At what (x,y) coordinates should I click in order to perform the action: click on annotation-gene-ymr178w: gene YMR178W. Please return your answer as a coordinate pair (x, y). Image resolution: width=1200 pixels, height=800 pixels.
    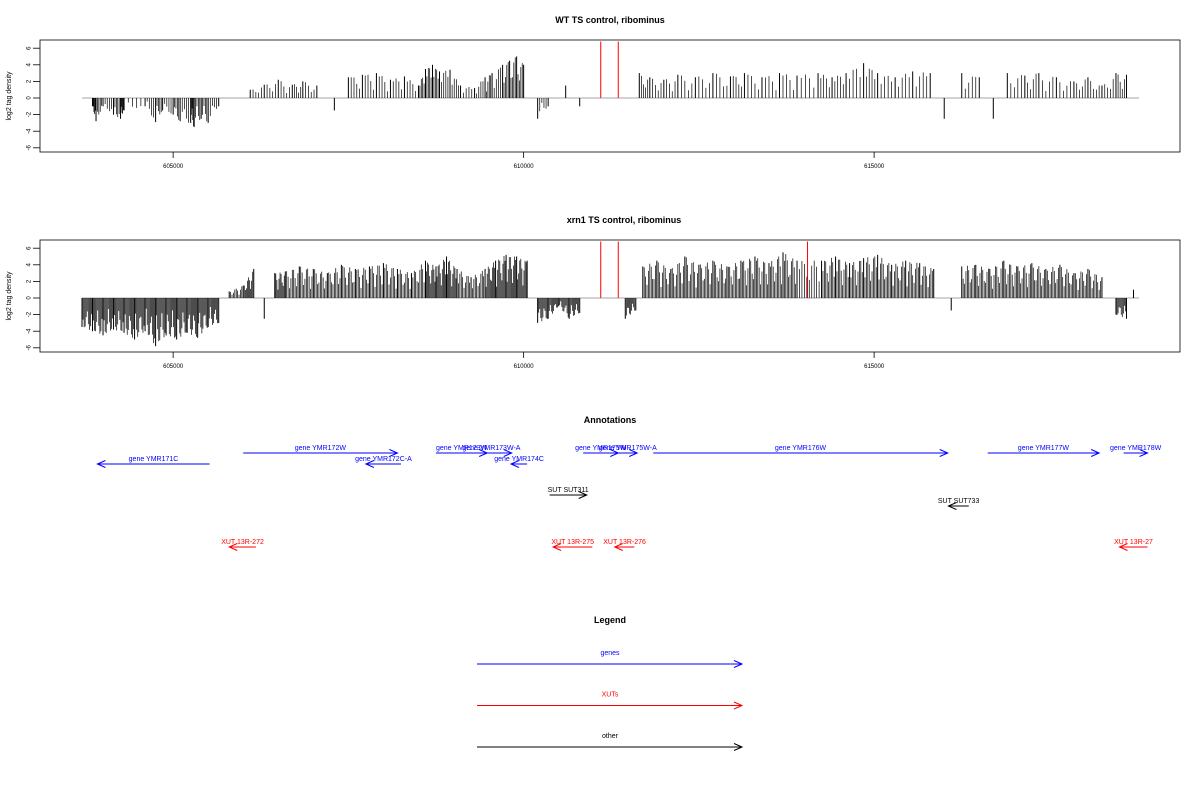
    Looking at the image, I should click on (1136, 451).